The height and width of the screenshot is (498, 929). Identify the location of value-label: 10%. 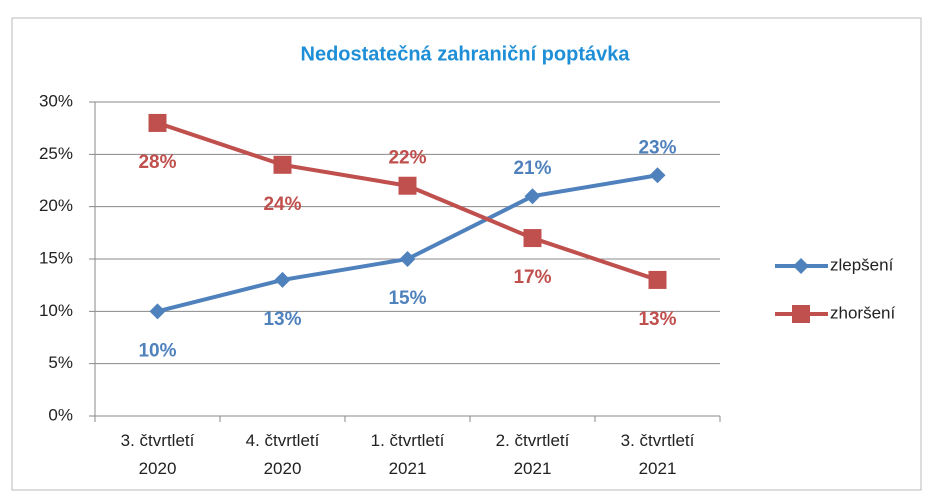
(157, 350).